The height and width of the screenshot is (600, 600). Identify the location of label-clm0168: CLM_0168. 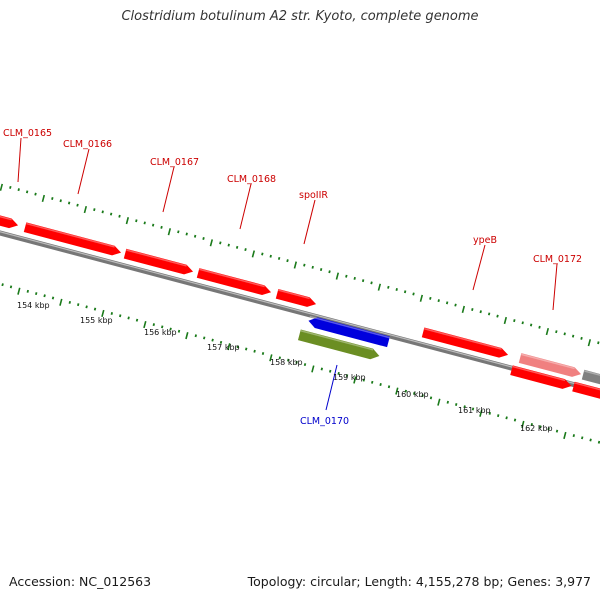
(251, 179).